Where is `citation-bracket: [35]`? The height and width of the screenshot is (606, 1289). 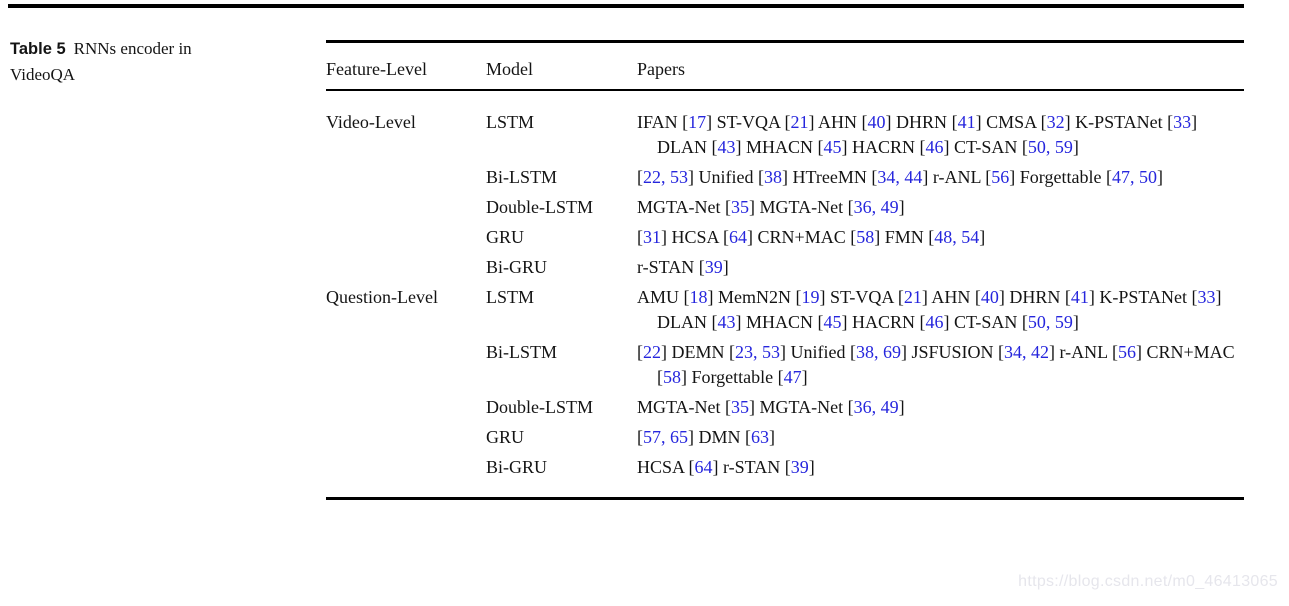 citation-bracket: [35] is located at coordinates (740, 207).